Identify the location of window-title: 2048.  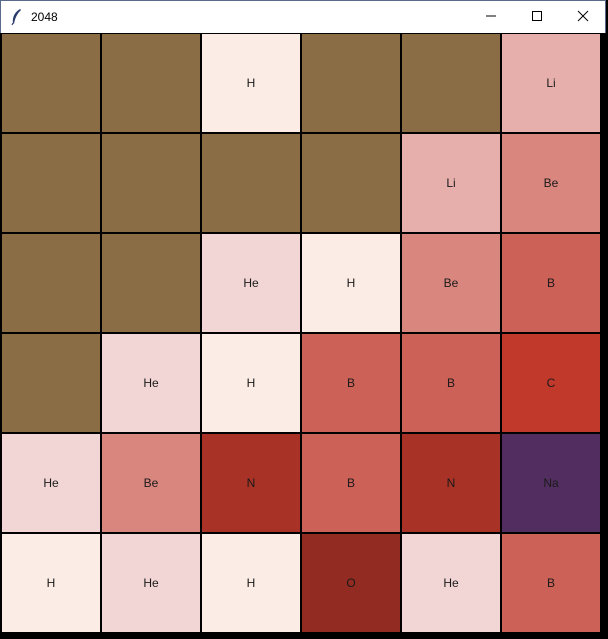
(44, 17).